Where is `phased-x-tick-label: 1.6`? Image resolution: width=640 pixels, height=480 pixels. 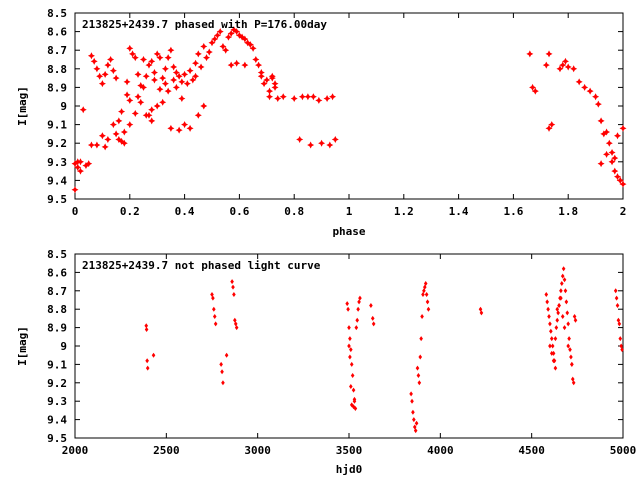
phased-x-tick-label: 1.6 is located at coordinates (513, 211).